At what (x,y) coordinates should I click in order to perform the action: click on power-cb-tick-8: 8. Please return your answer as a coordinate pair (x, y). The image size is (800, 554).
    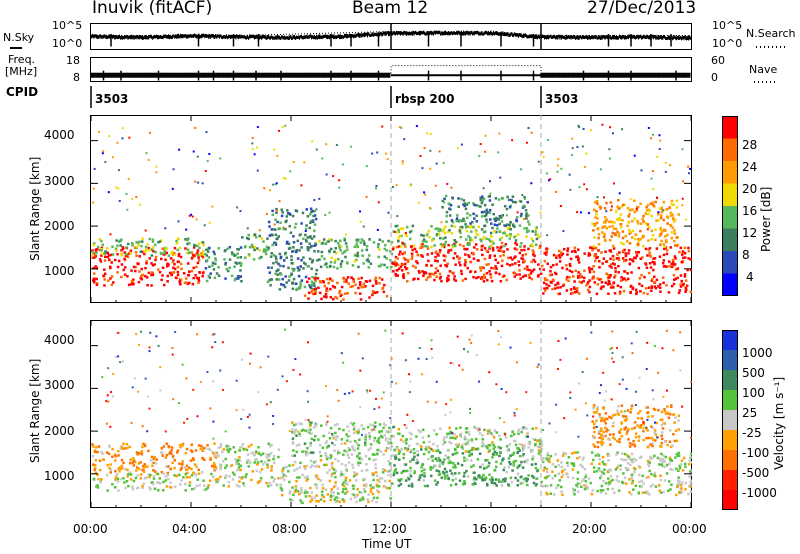
    Looking at the image, I should click on (746, 255).